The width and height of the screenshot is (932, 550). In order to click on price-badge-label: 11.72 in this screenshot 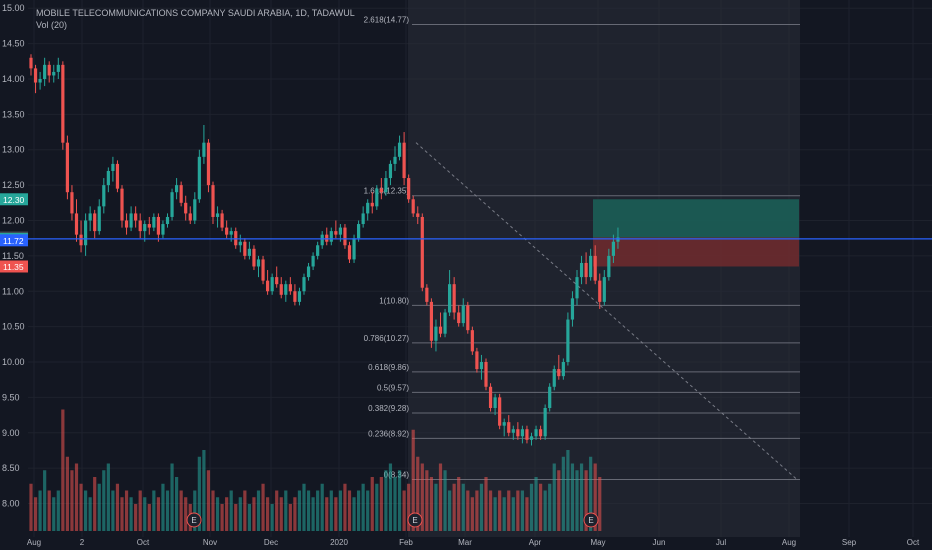, I will do `click(13, 241)`.